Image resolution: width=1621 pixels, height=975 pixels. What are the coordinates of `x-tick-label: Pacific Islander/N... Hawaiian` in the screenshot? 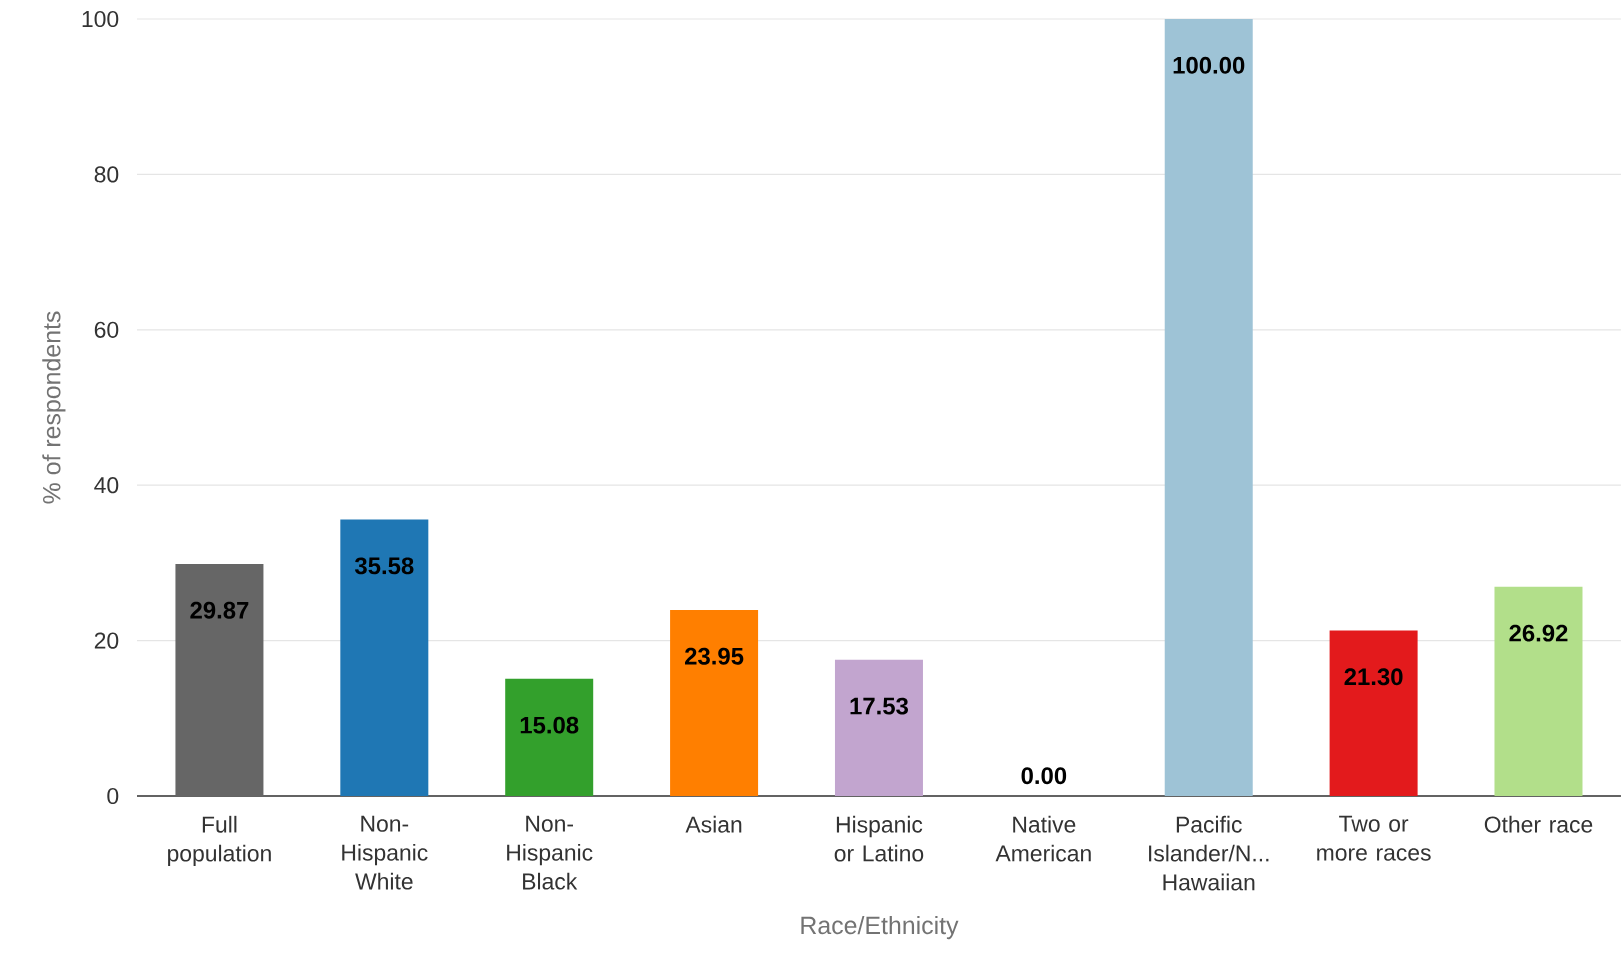 It's located at (1209, 853).